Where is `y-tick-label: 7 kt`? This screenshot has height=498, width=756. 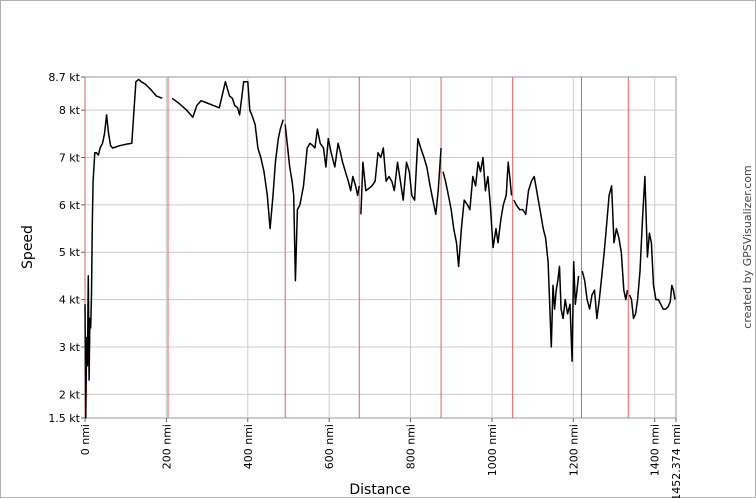
y-tick-label: 7 kt is located at coordinates (70, 158).